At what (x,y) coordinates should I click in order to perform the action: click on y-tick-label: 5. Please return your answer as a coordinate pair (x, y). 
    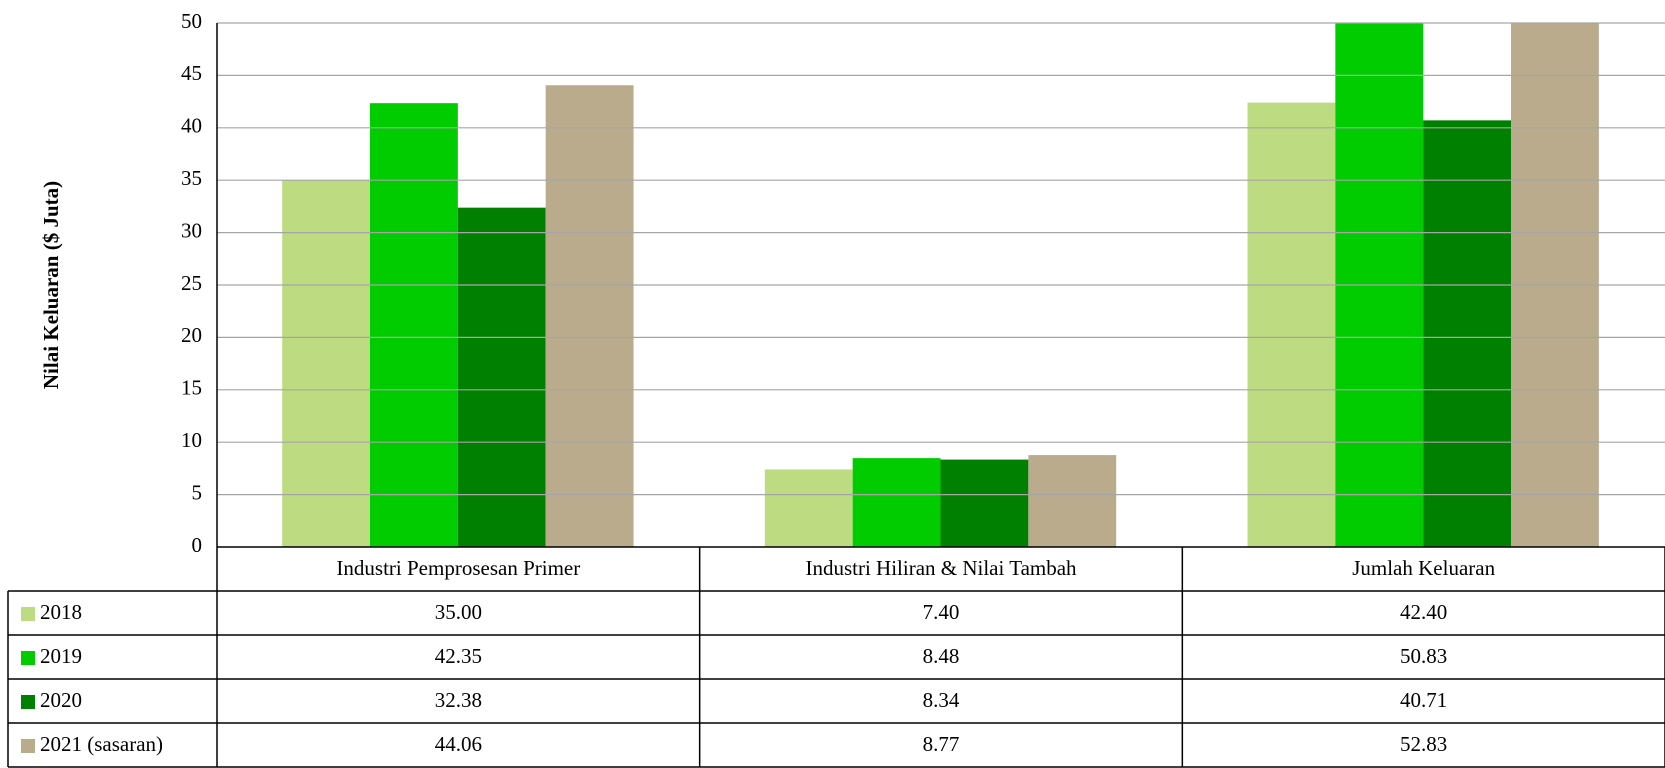
    Looking at the image, I should click on (197, 492).